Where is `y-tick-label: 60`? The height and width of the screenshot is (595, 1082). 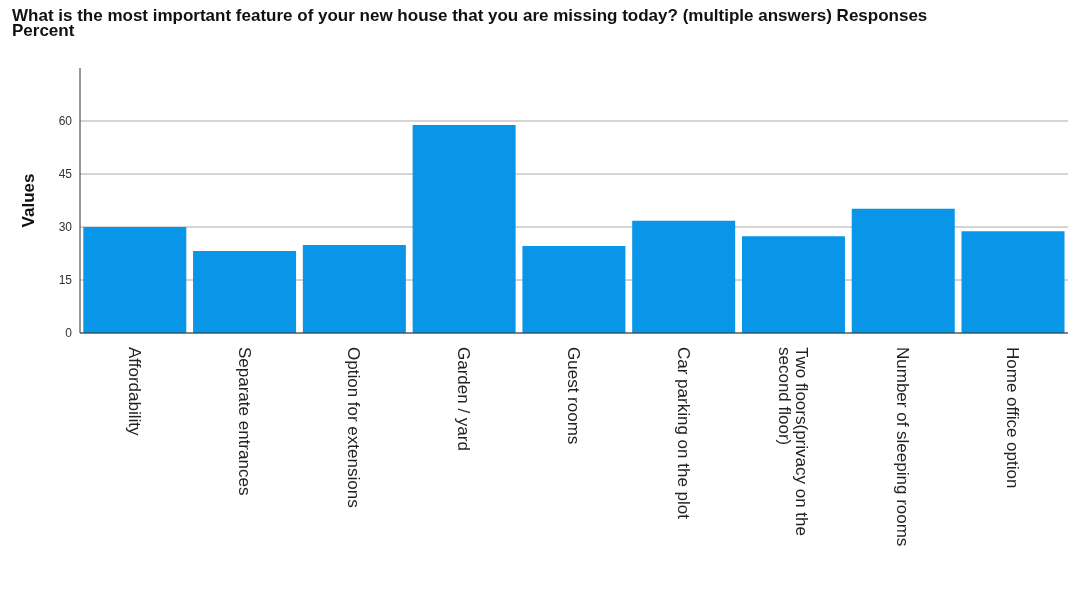
y-tick-label: 60 is located at coordinates (65, 121).